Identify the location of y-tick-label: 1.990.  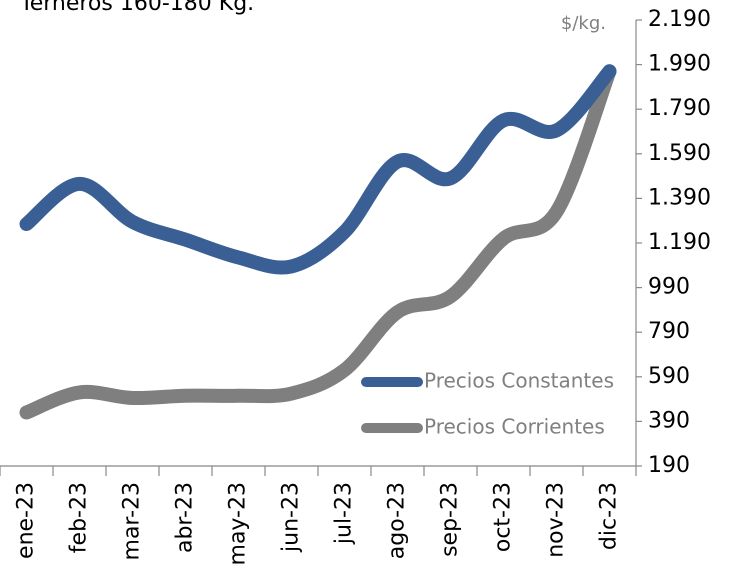
(679, 64).